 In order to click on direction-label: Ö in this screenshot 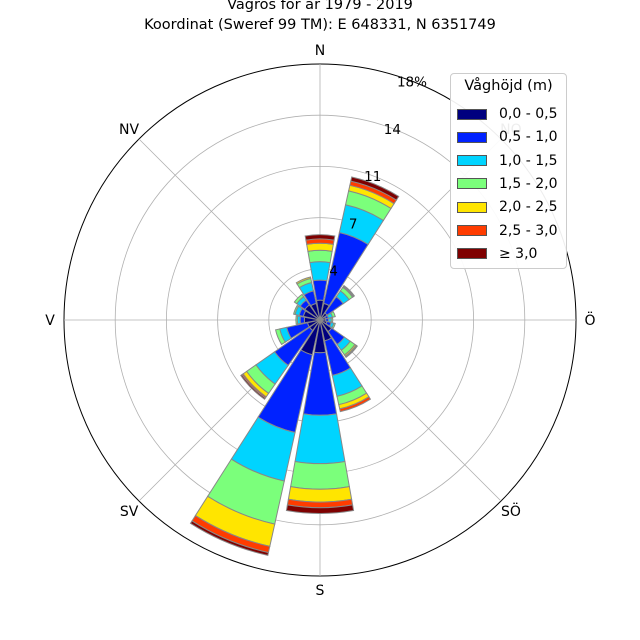, I will do `click(589, 320)`.